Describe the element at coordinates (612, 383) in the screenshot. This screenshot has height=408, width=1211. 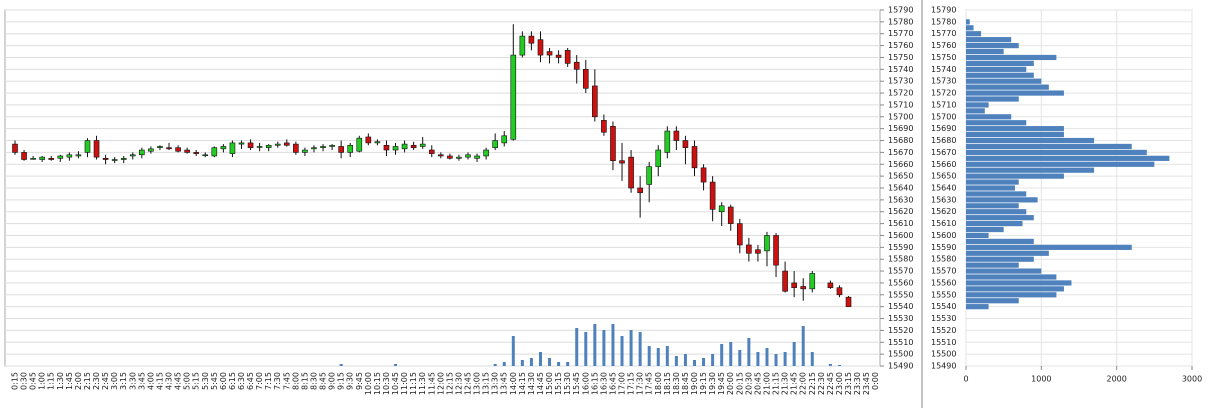
I see `x-tick-label: 16:45` at that location.